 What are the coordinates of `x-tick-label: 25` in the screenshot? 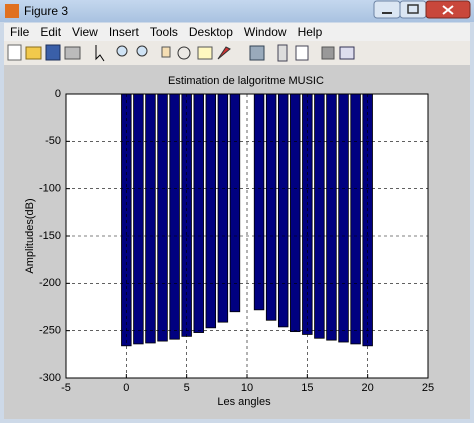 It's located at (428, 388).